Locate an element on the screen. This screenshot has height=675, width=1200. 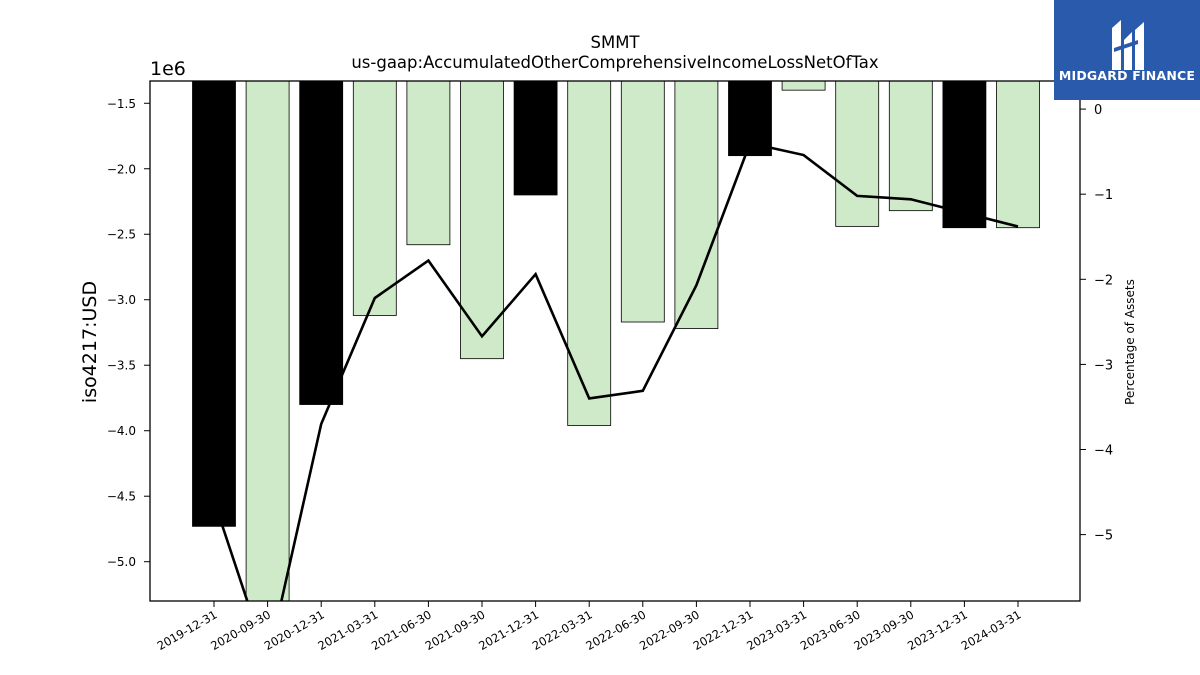
y2-tick-label: −1 is located at coordinates (1103, 195).